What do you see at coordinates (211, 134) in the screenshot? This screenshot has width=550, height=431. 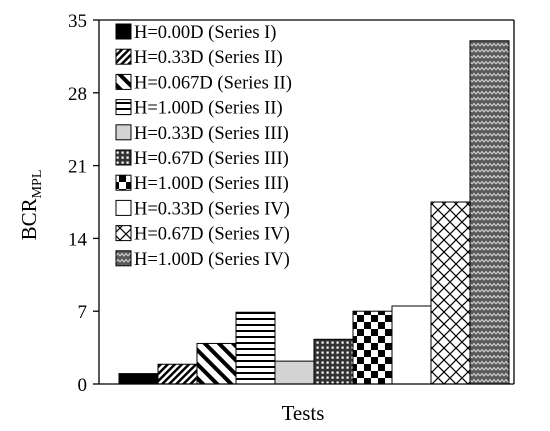 I see `legend-label-5: H=0.33D (Series III)` at bounding box center [211, 134].